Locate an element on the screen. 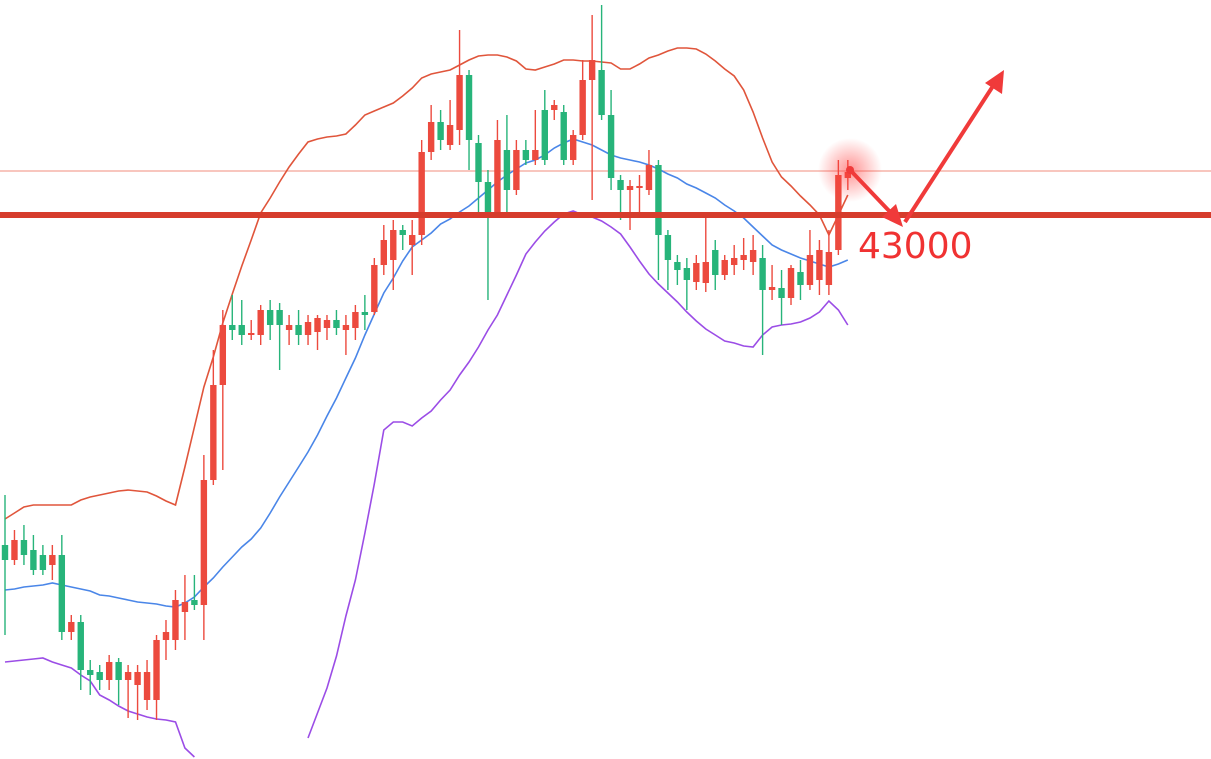 This screenshot has height=759, width=1211. annotation-layer: 43000 is located at coordinates (911, 168).